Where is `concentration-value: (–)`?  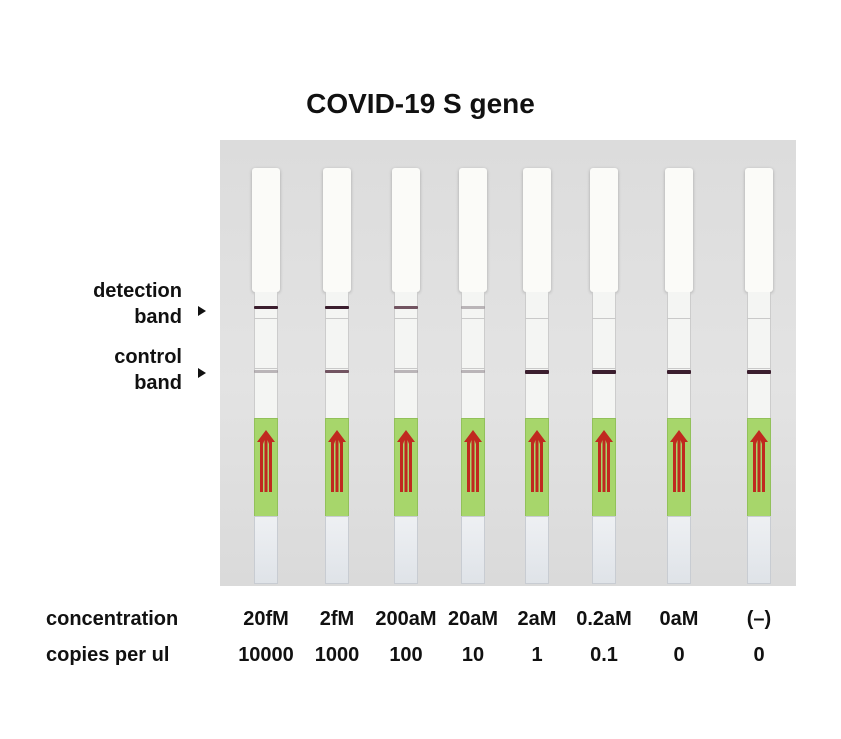
concentration-value: (–) is located at coordinates (759, 619).